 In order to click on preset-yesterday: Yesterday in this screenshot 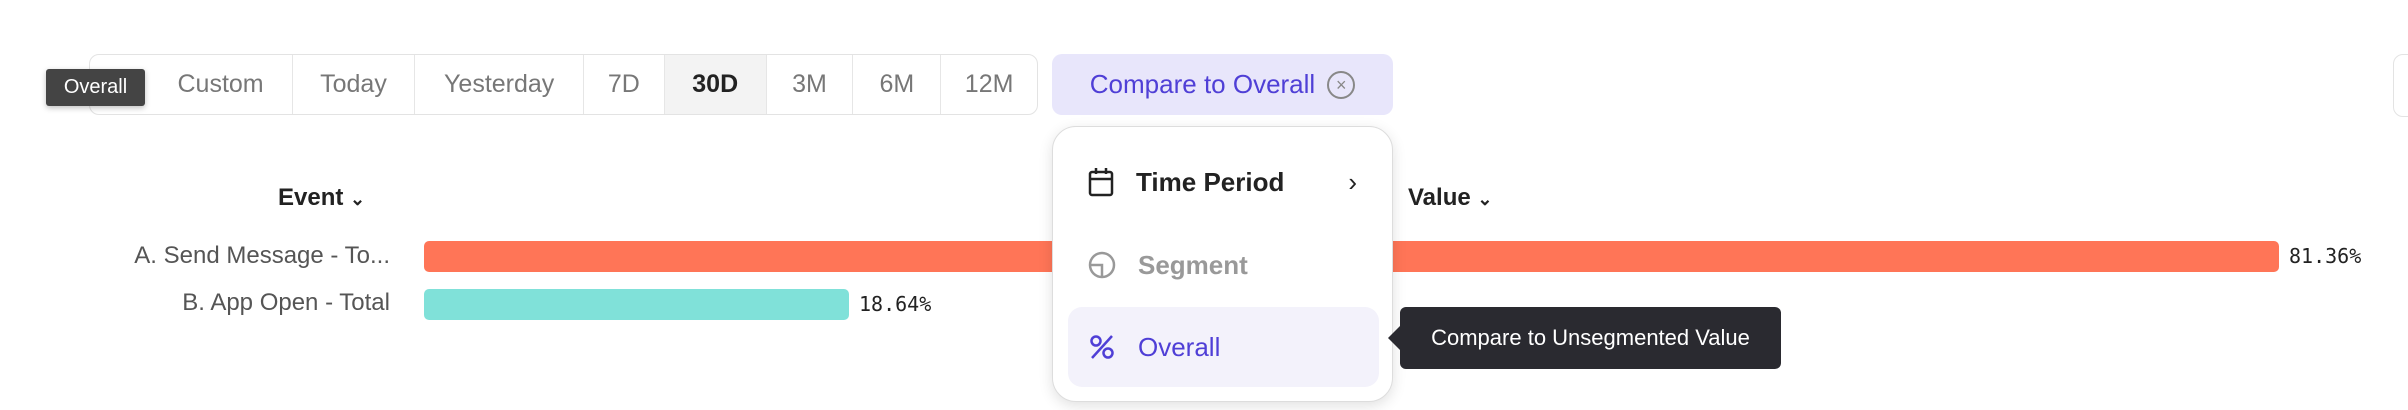, I will do `click(499, 84)`.